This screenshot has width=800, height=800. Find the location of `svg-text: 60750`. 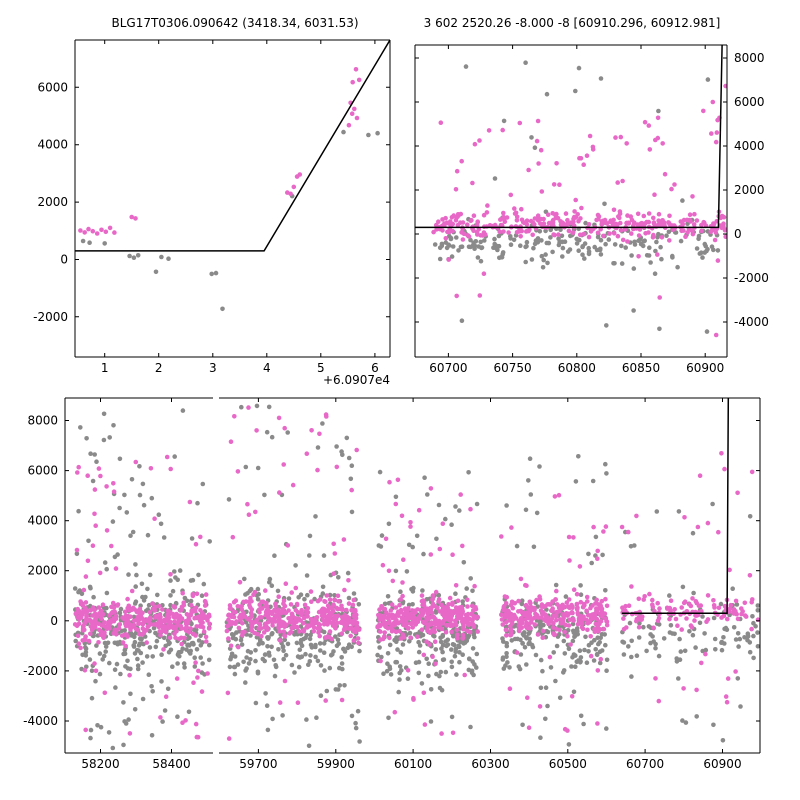

svg-text: 60750 is located at coordinates (513, 368).